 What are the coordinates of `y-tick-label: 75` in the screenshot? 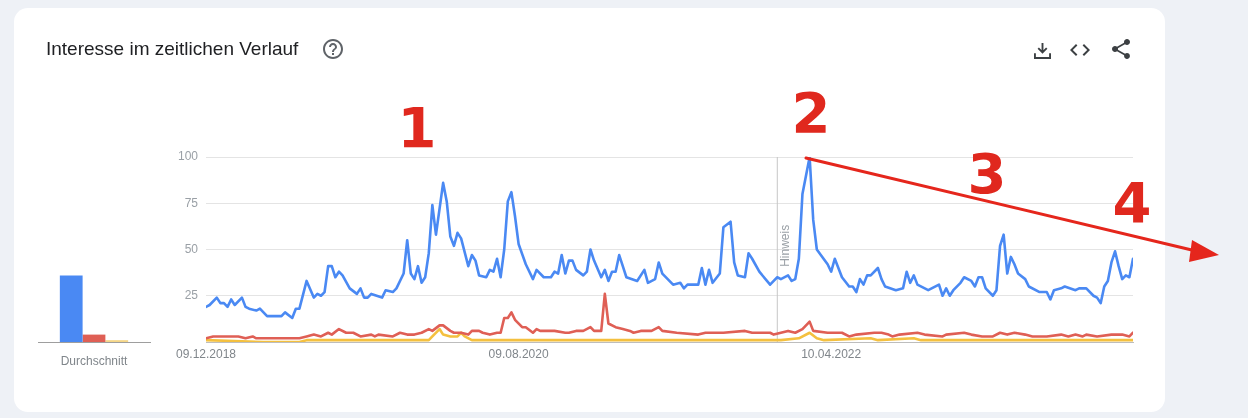 It's located at (191, 202).